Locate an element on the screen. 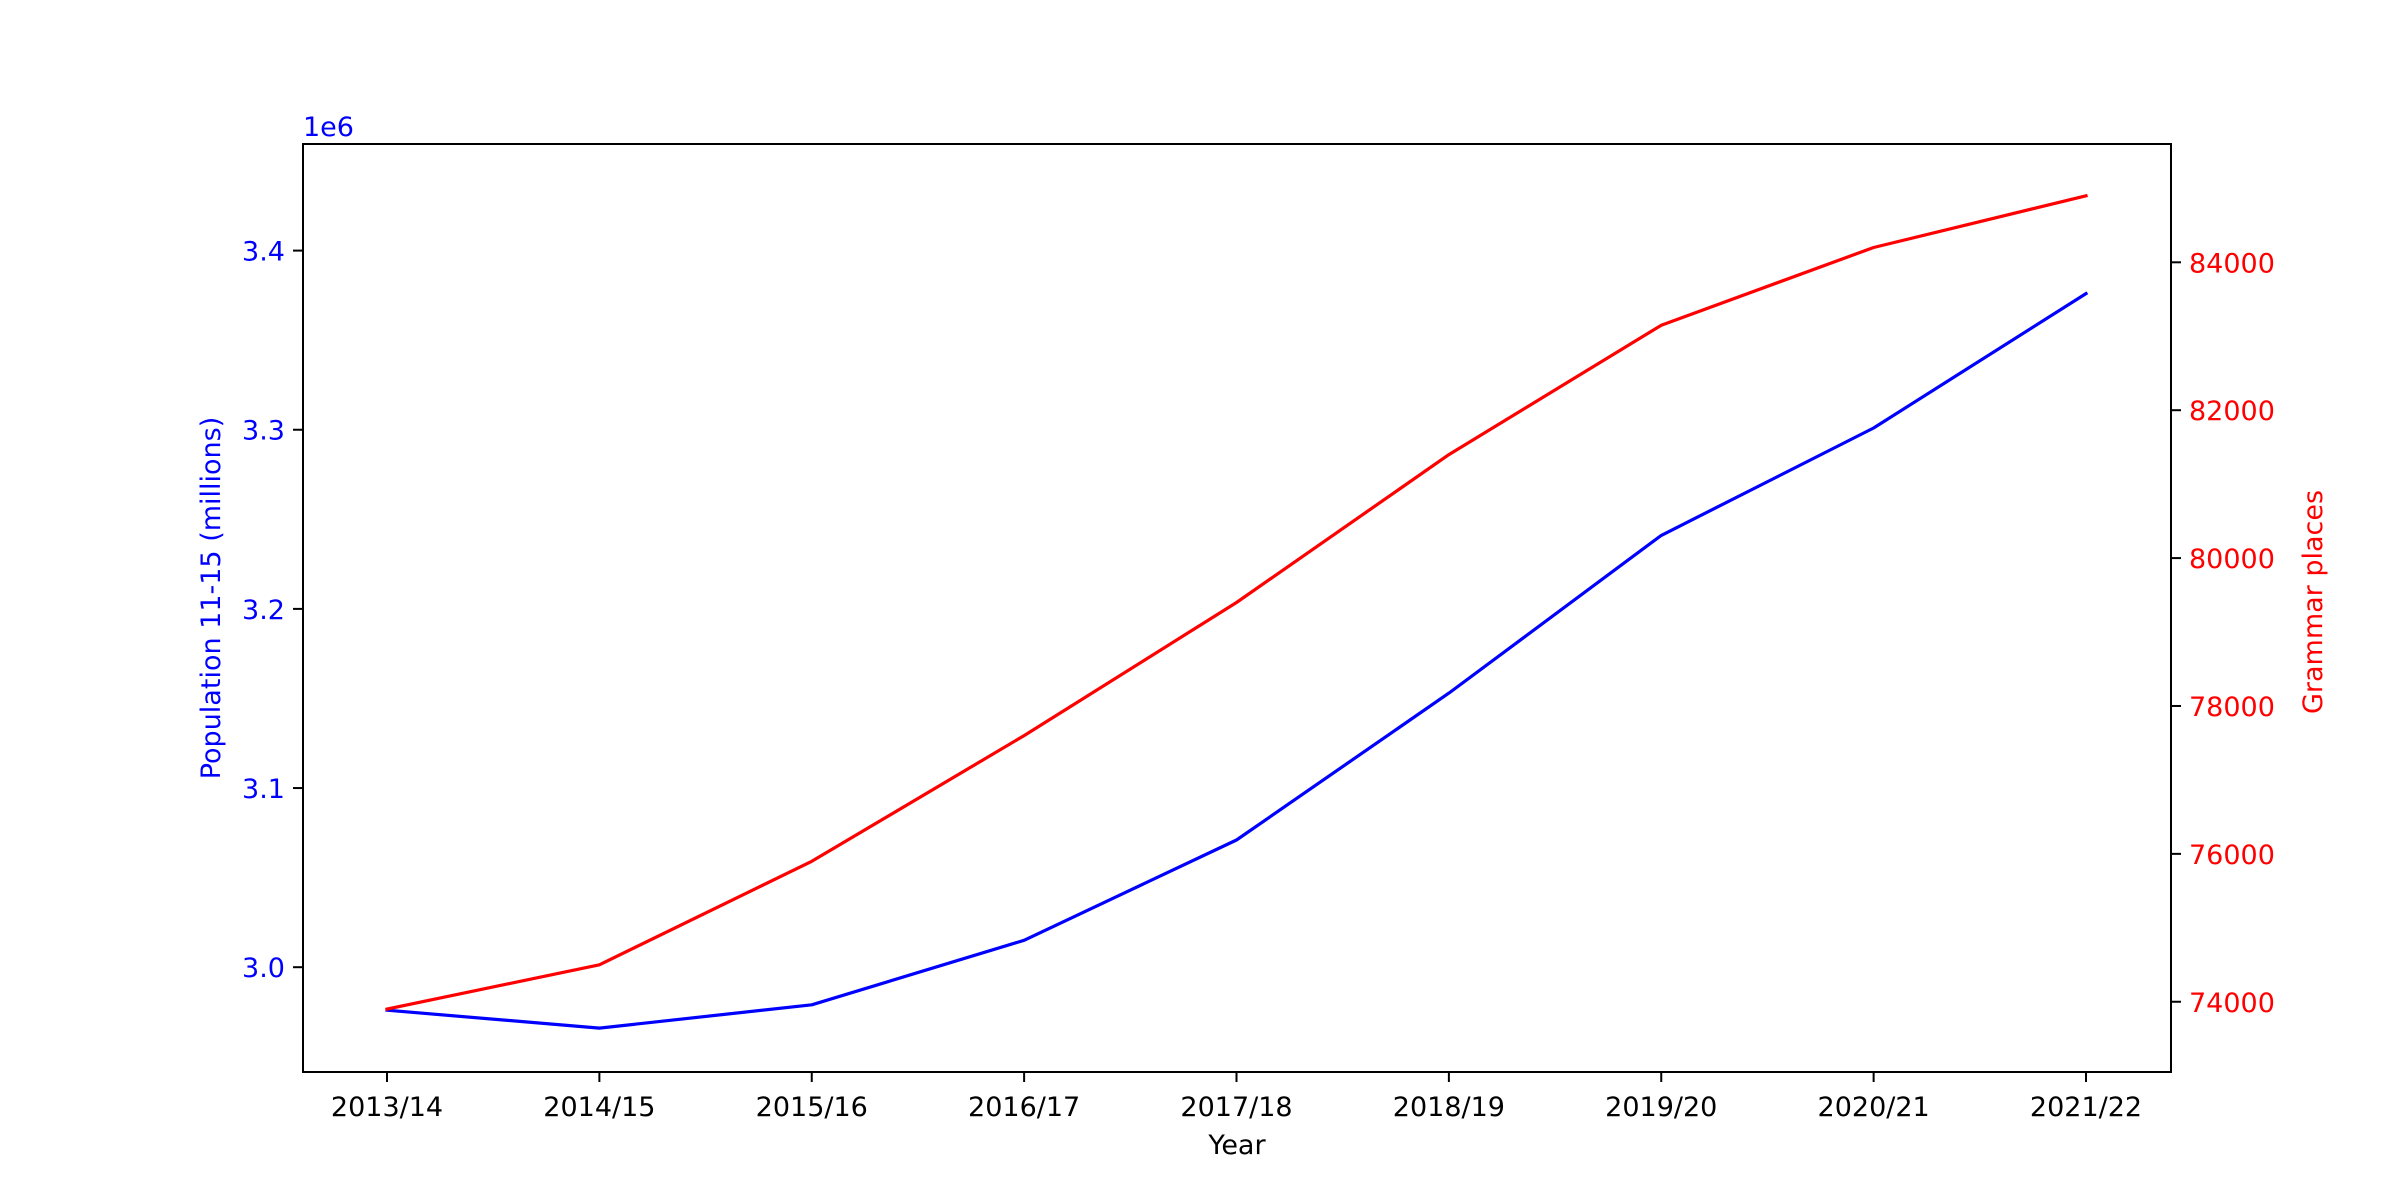 This screenshot has height=1204, width=2400. x-tick-label: 2016/17 is located at coordinates (1024, 1107).